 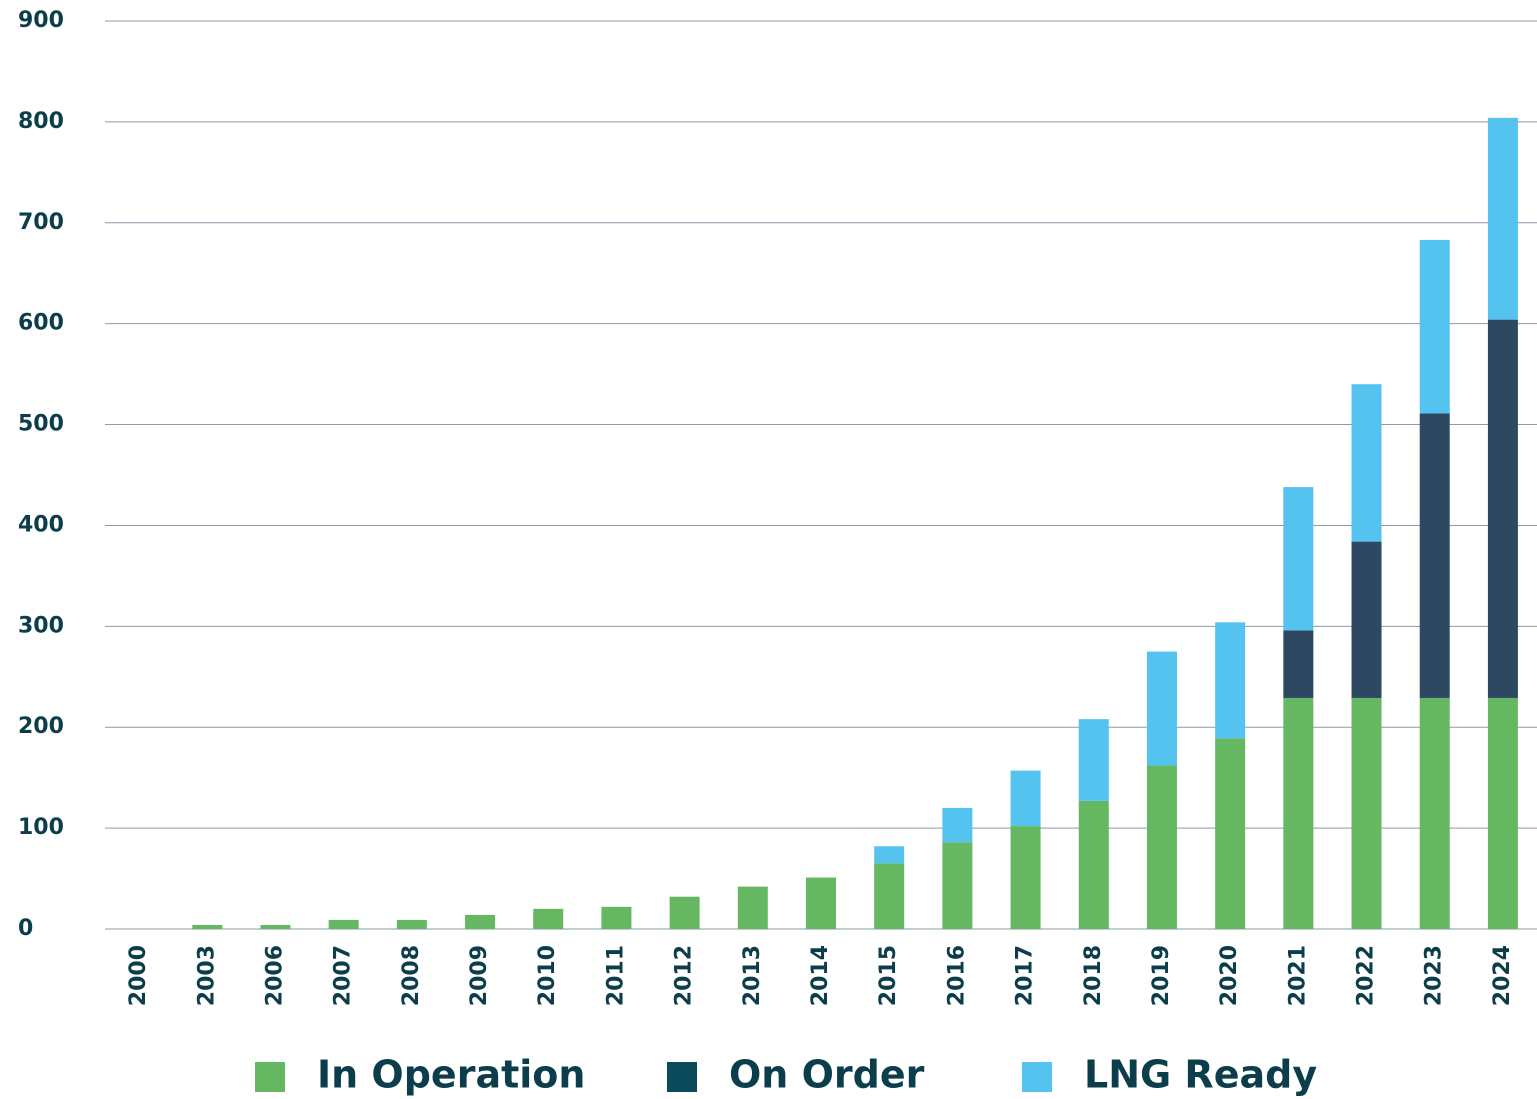 What do you see at coordinates (411, 975) in the screenshot?
I see `x-tick-label: 2008` at bounding box center [411, 975].